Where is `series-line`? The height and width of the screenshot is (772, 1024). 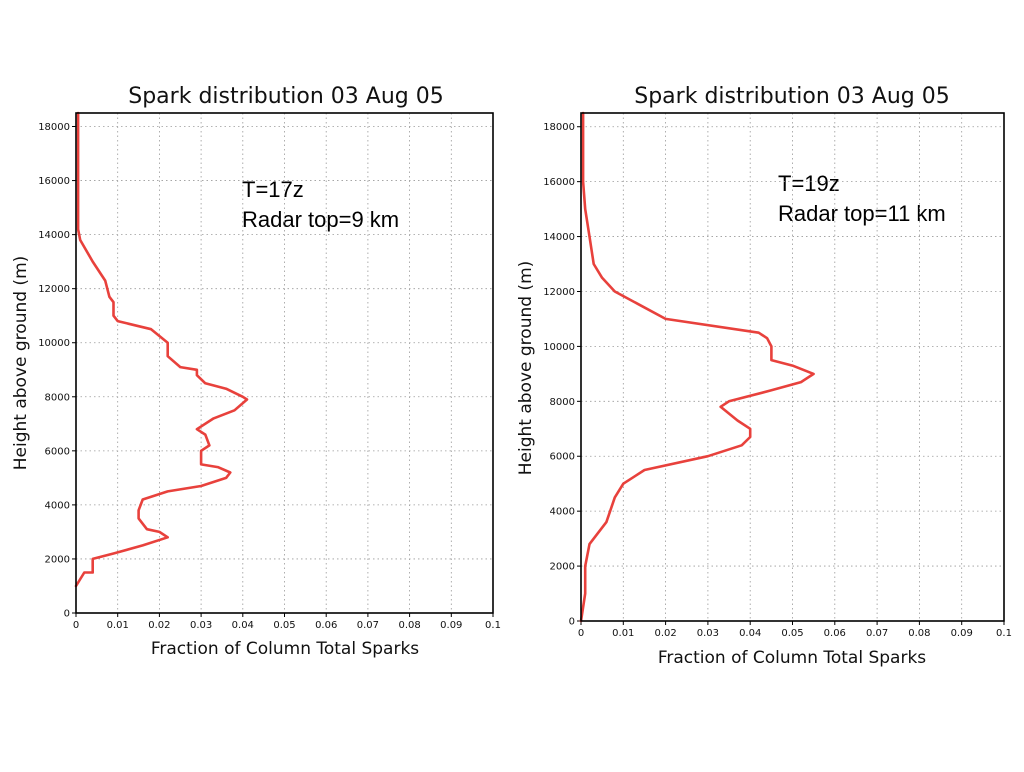 series-line is located at coordinates (161, 349).